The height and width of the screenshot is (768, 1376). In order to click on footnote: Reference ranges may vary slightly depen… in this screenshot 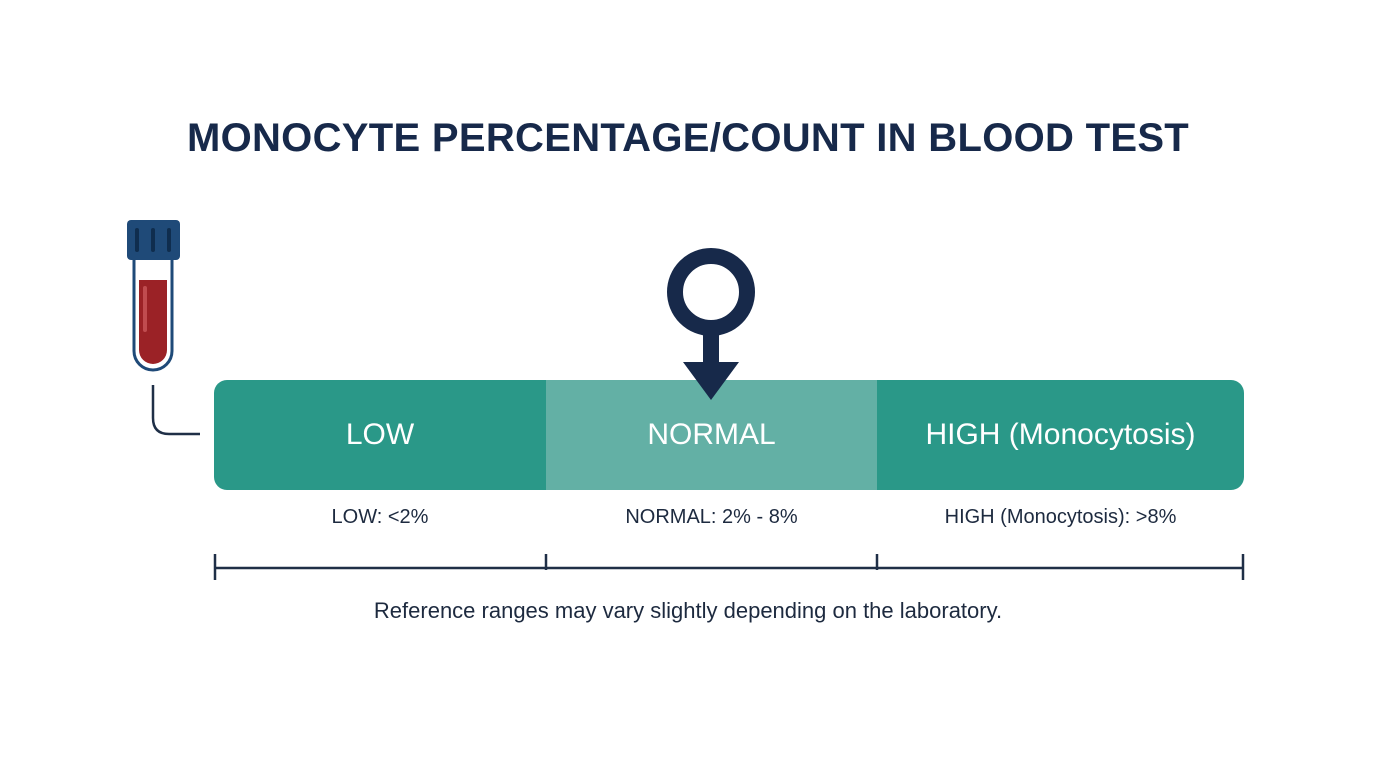, I will do `click(688, 610)`.